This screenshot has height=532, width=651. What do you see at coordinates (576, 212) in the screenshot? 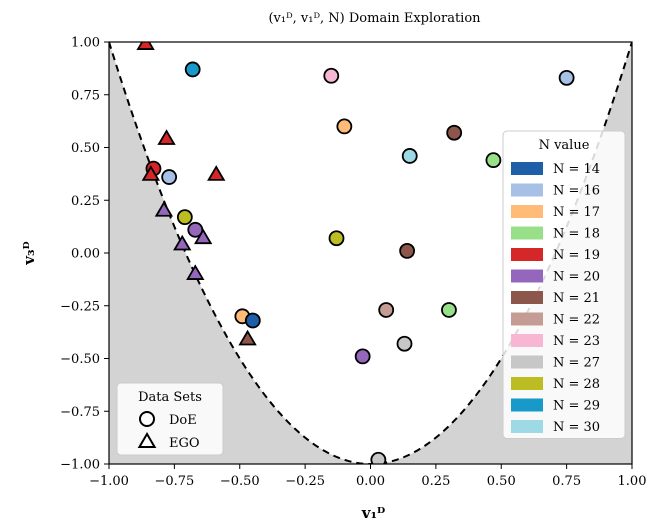
I see `legend-n-label-2: N = 17` at bounding box center [576, 212].